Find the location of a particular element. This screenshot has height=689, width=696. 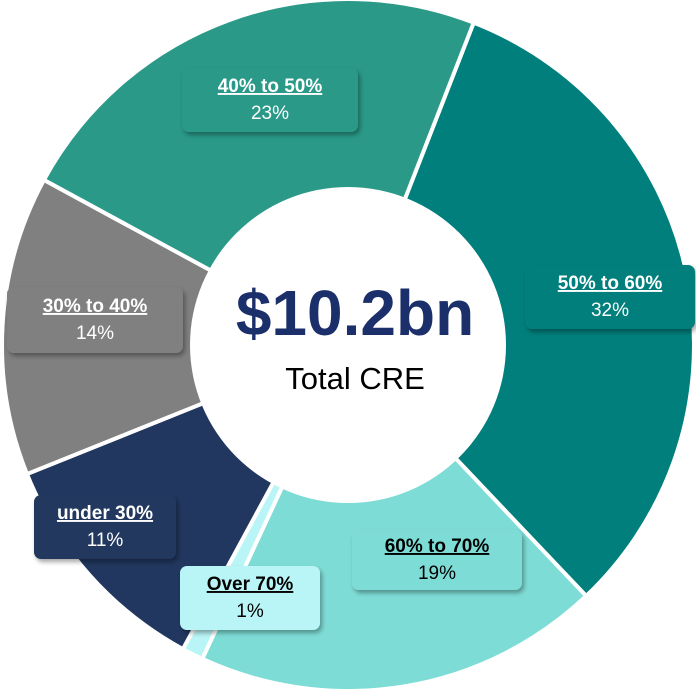

label-value: 23% is located at coordinates (270, 113).